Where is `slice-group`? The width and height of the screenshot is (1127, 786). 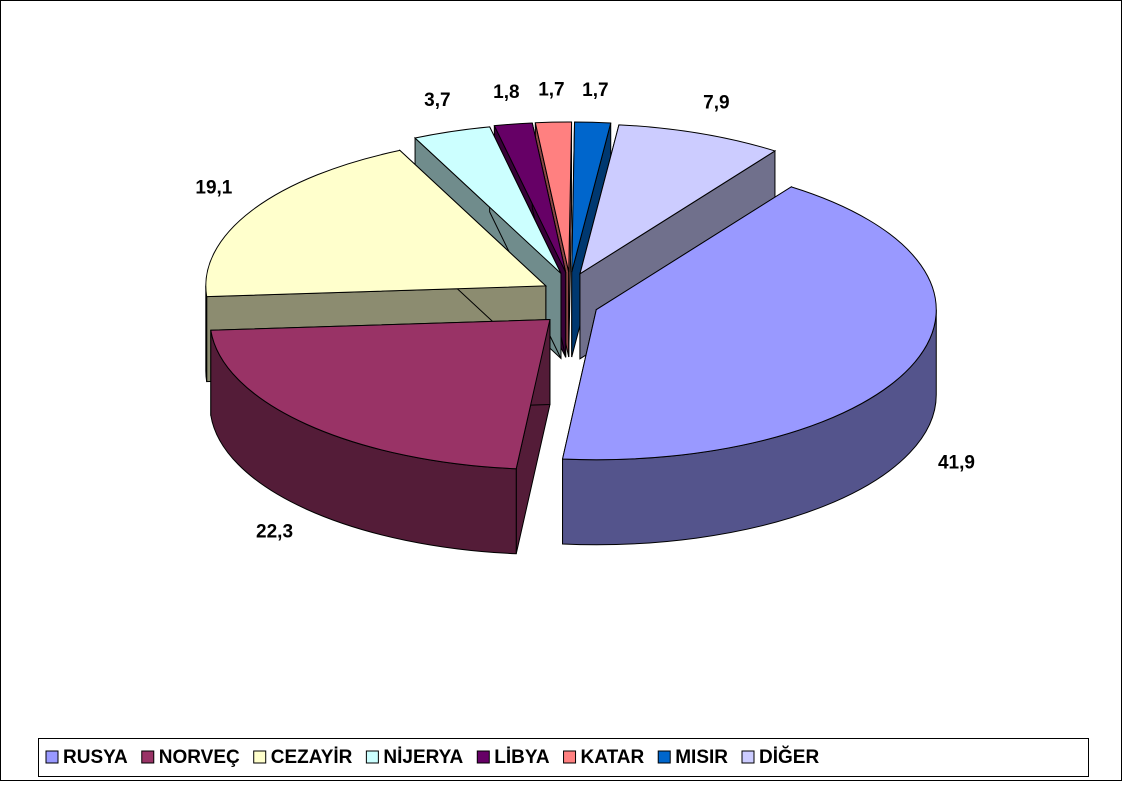
slice-group is located at coordinates (380, 437).